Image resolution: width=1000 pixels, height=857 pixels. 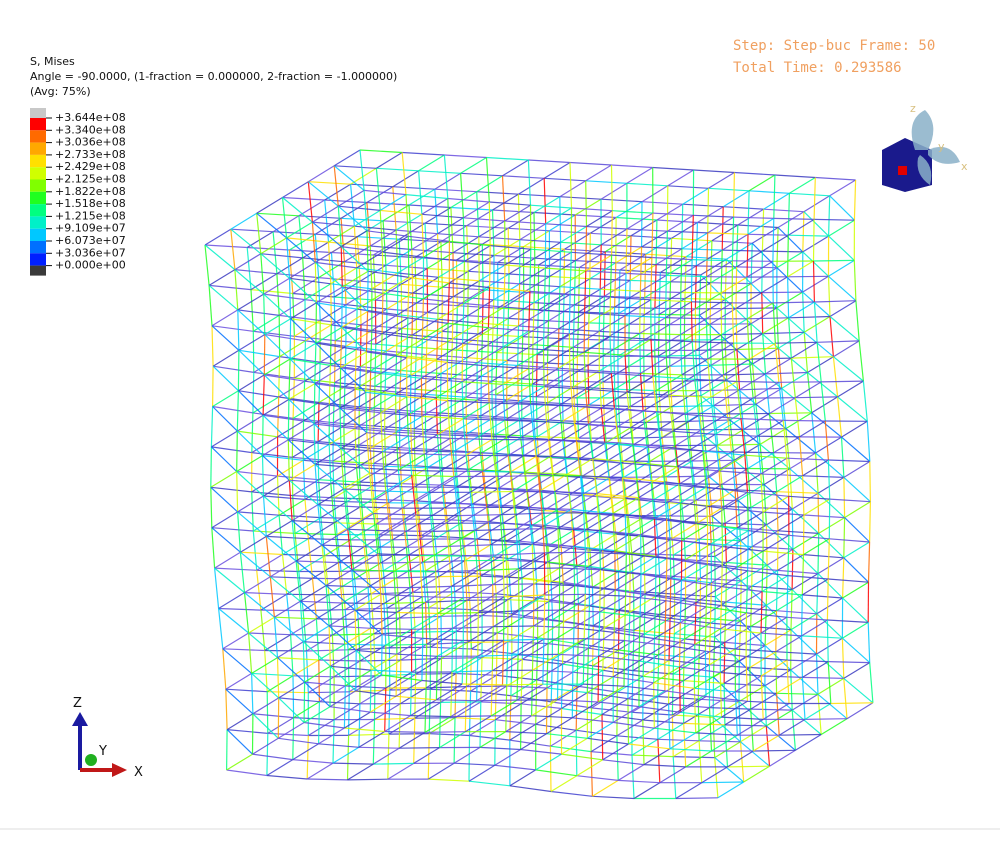 I want to click on legend-label: +9.109e+07, so click(x=90, y=228).